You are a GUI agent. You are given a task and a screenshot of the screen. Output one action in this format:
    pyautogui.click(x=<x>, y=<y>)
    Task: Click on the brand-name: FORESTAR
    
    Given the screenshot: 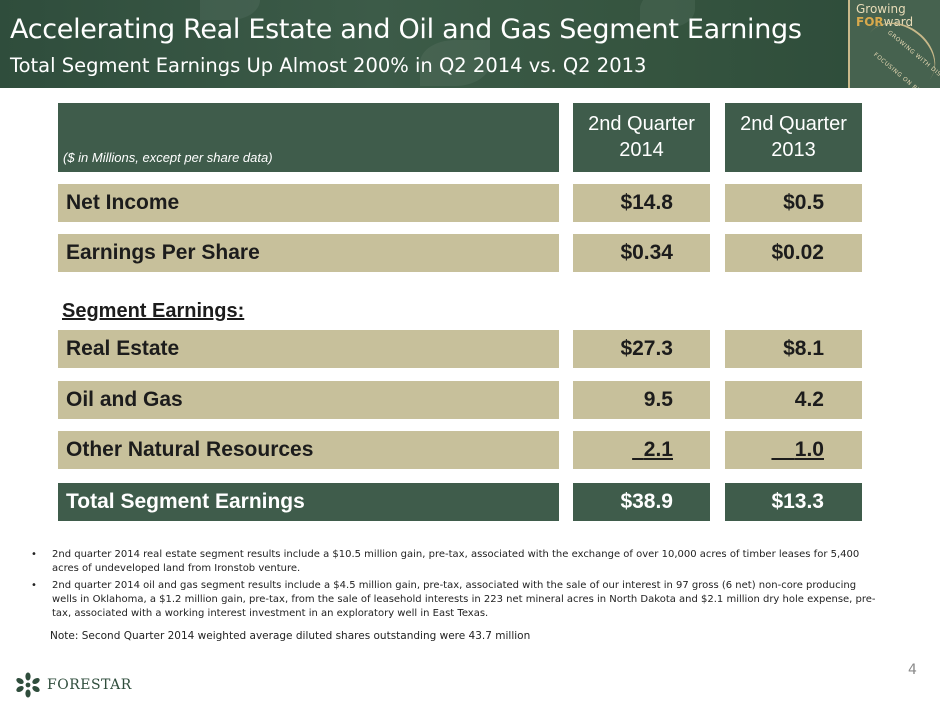 What is the action you would take?
    pyautogui.click(x=89, y=685)
    